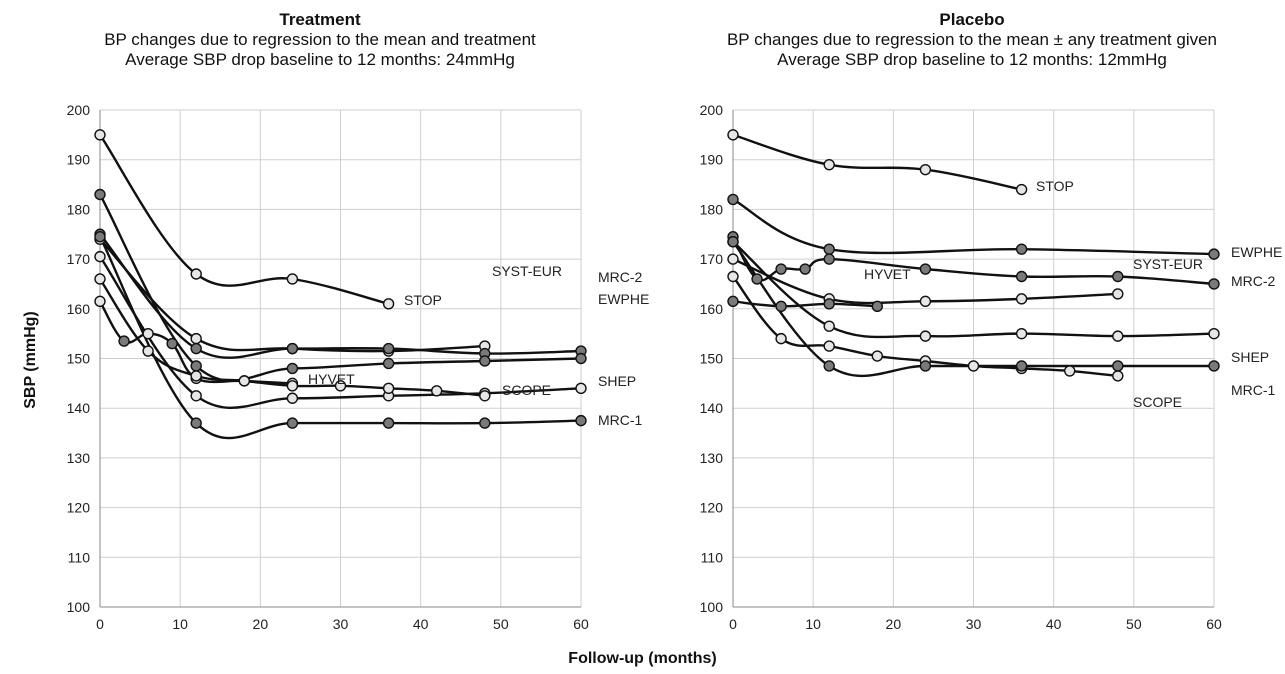 The image size is (1285, 674). What do you see at coordinates (887, 274) in the screenshot?
I see `placebo-series-label-hyvet: HYVET` at bounding box center [887, 274].